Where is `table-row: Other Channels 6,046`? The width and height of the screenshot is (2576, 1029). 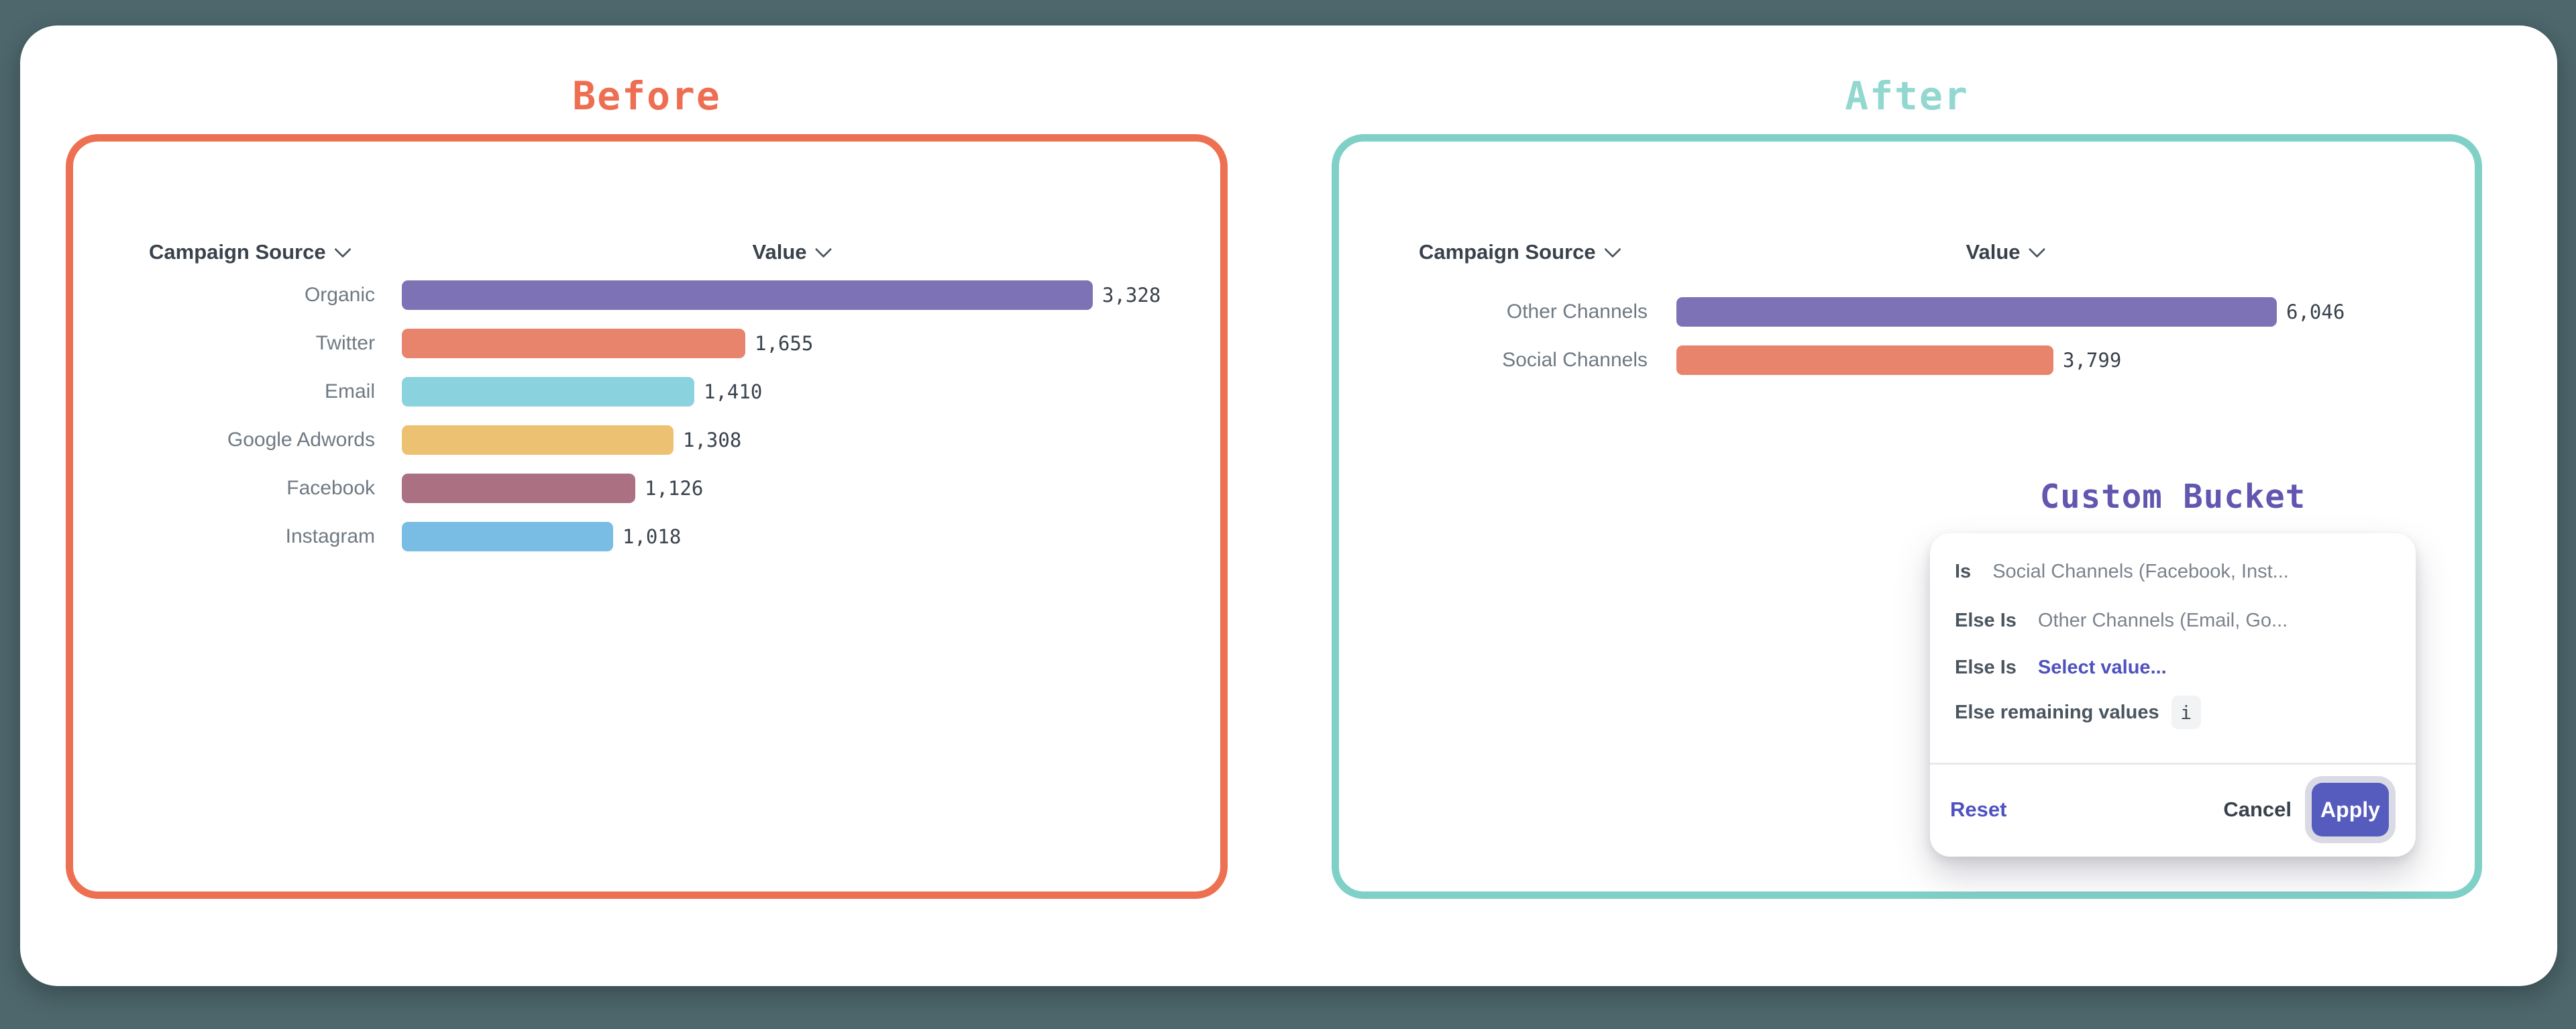
table-row: Other Channels 6,046 is located at coordinates (1907, 312).